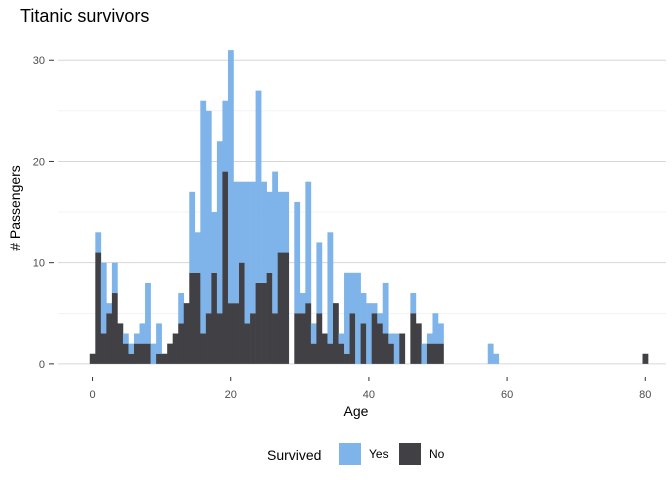 This screenshot has height=480, width=672. What do you see at coordinates (507, 395) in the screenshot?
I see `x-tick-label: 60` at bounding box center [507, 395].